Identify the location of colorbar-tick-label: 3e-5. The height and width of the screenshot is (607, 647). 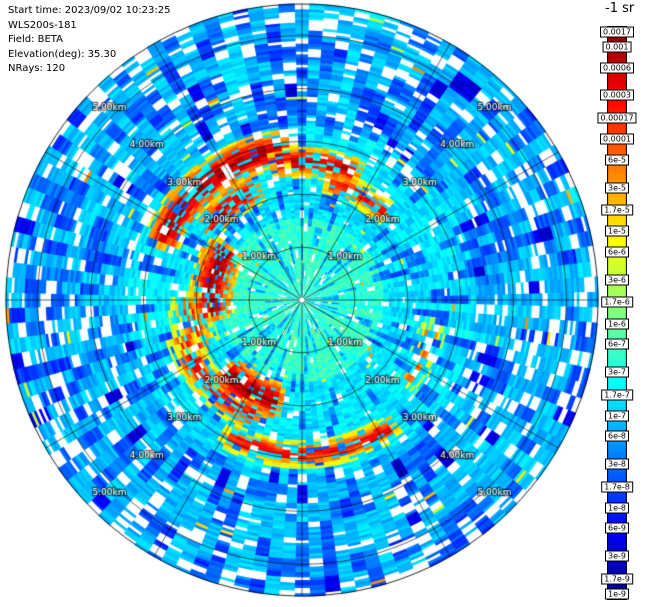
(617, 188).